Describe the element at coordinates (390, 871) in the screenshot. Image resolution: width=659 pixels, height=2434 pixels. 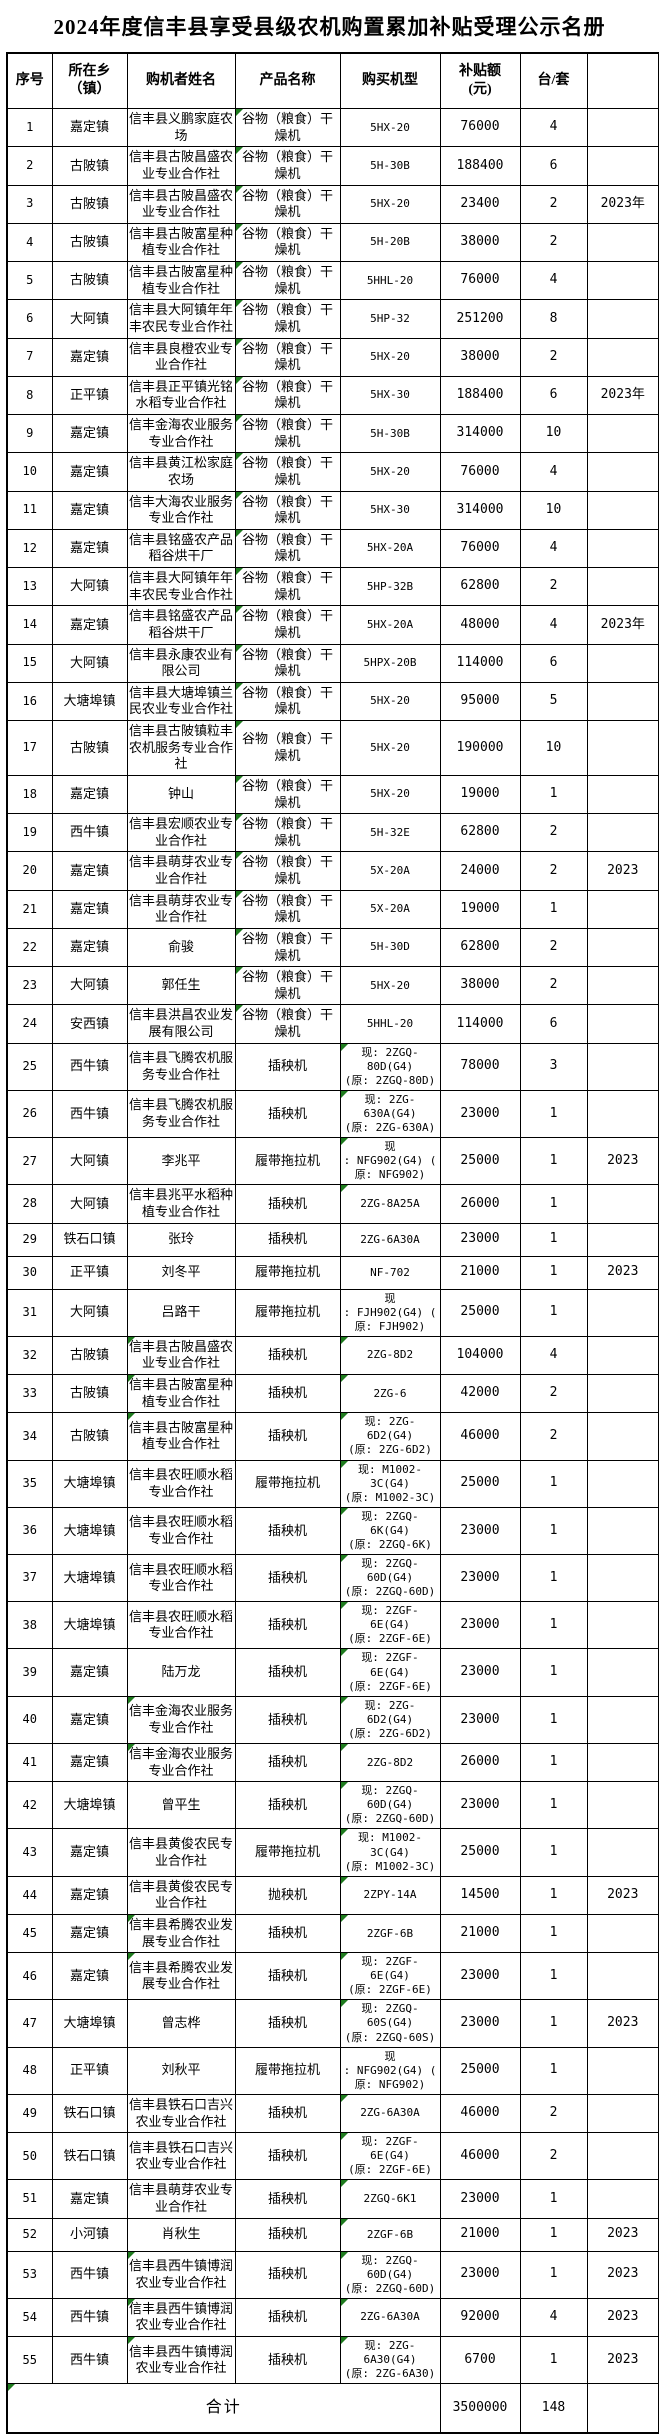
I see `cell-model: 5X-20A` at that location.